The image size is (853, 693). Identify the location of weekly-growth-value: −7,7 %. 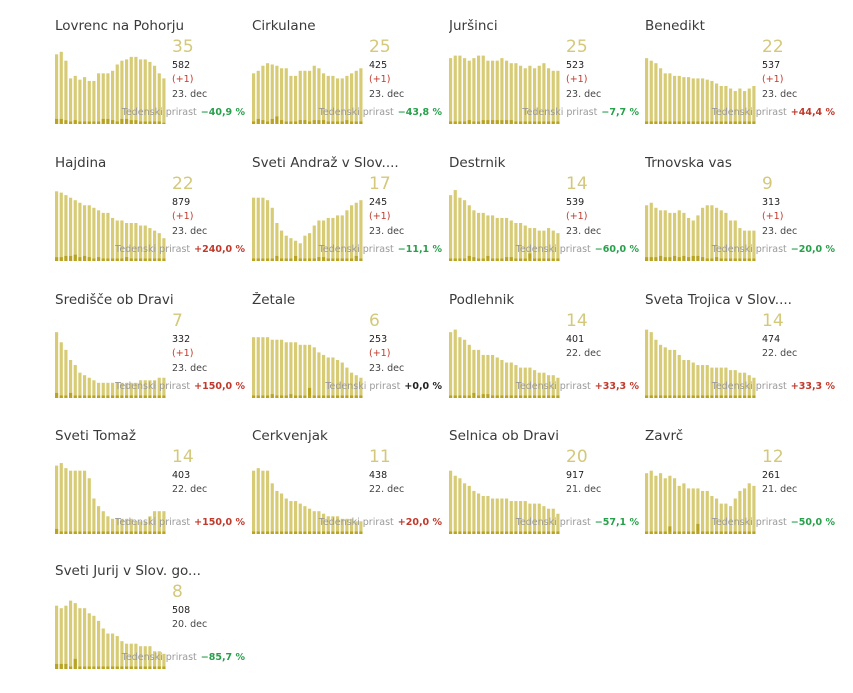
(620, 112).